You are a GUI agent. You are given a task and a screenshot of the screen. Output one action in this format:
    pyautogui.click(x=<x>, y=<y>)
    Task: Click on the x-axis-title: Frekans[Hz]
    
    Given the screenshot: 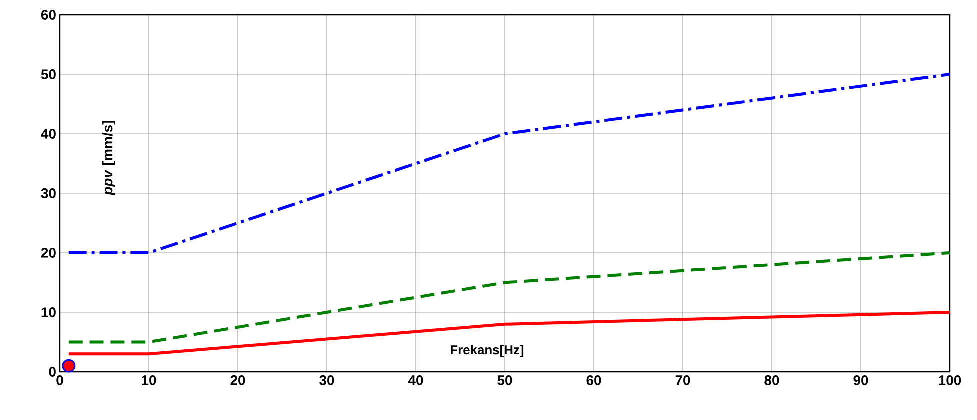 What is the action you would take?
    pyautogui.click(x=487, y=351)
    